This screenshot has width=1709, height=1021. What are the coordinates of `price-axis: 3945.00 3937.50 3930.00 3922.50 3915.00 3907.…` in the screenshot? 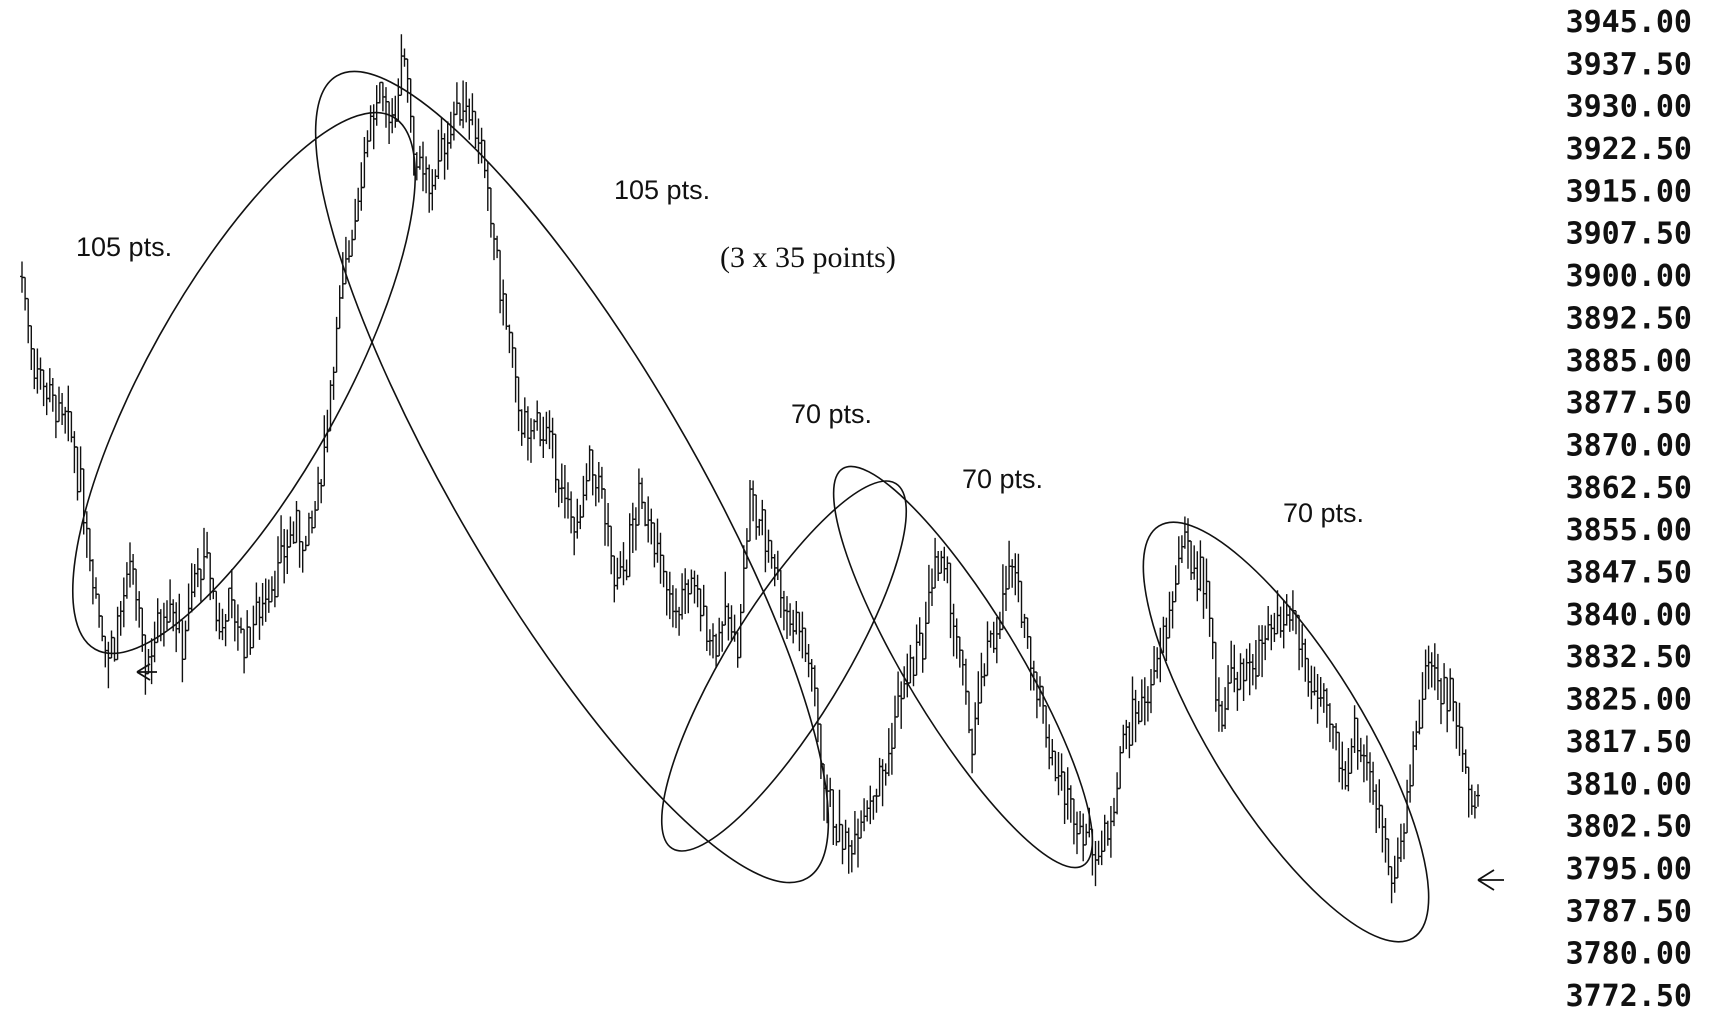 It's located at (1629, 509).